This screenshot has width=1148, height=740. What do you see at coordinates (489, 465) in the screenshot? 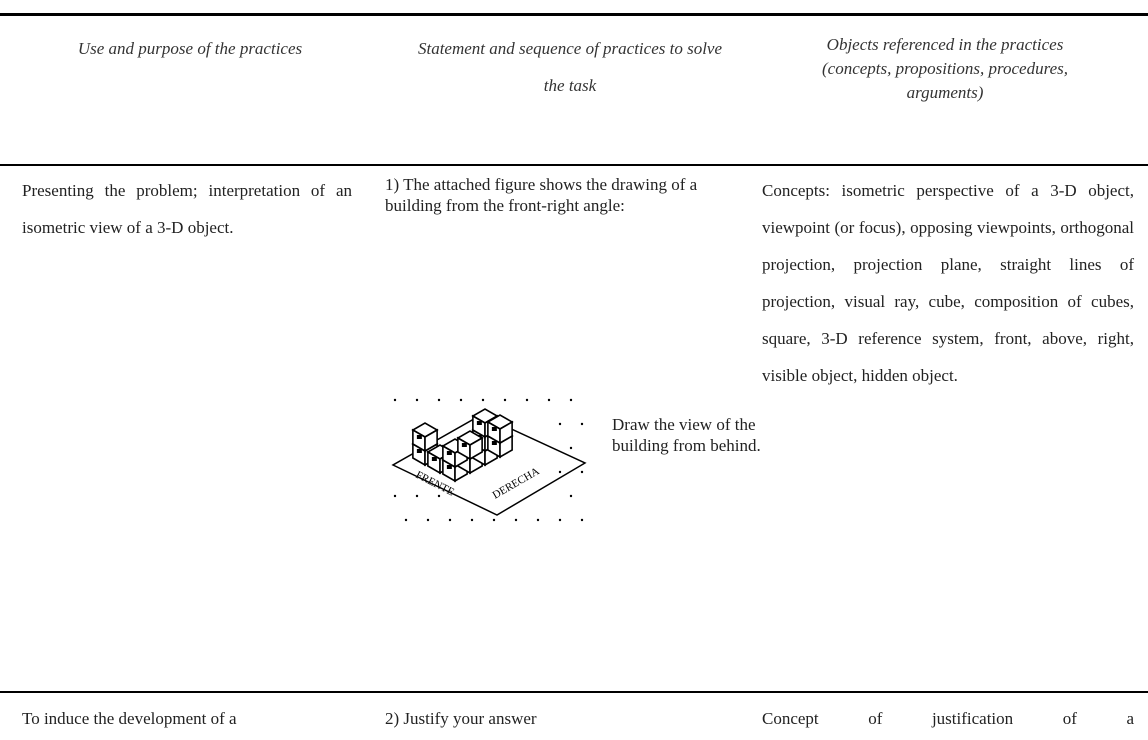
I see `base-plane` at bounding box center [489, 465].